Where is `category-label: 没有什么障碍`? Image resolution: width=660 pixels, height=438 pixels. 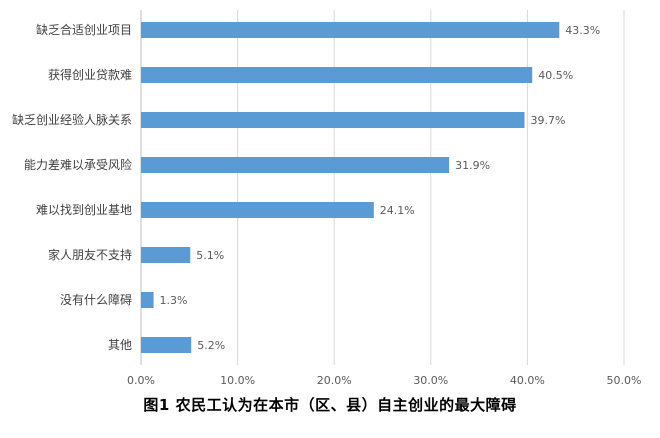 category-label: 没有什么障碍 is located at coordinates (96, 299).